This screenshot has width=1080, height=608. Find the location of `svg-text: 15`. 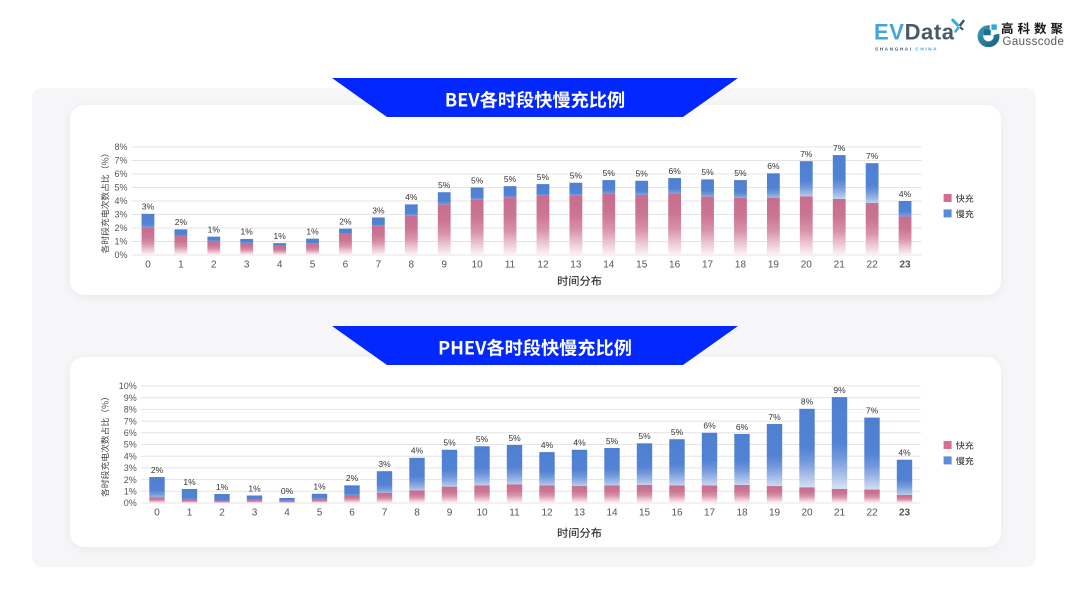

svg-text: 15 is located at coordinates (642, 265).